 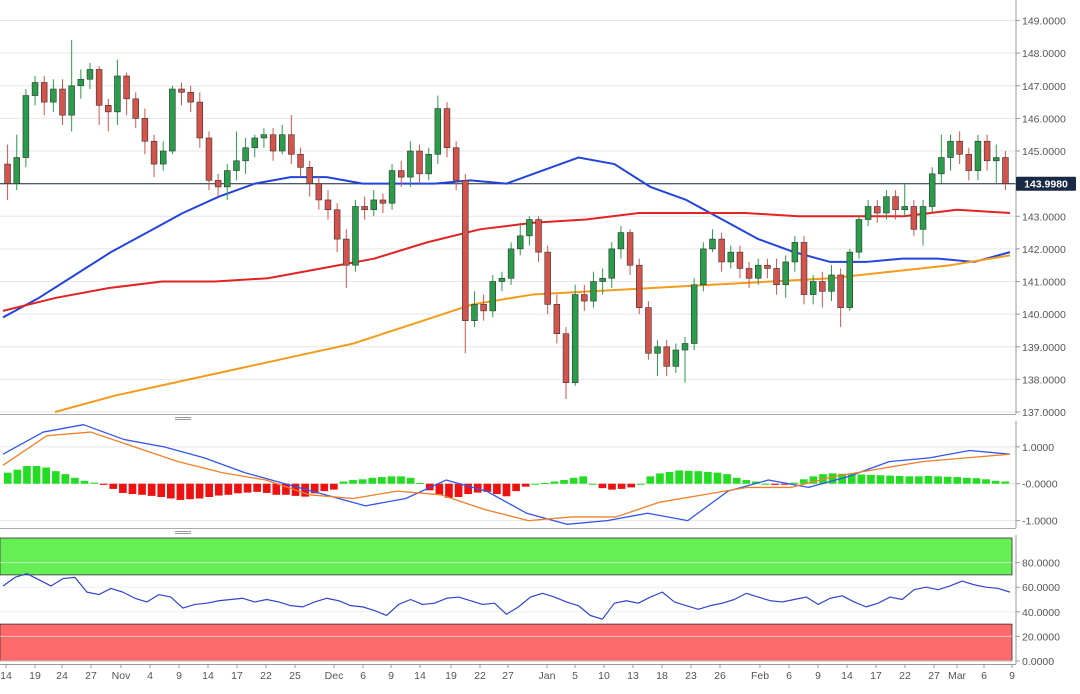 I want to click on price-tick-label: 137.0000, so click(x=1044, y=413).